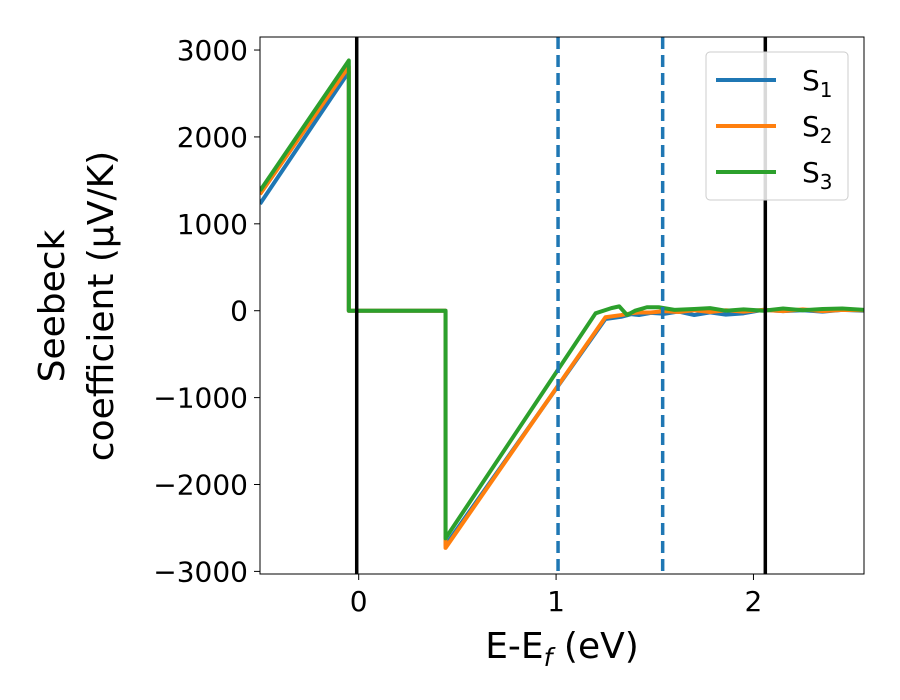 The image size is (900, 700). I want to click on y-tick-label: −3000, so click(200, 571).